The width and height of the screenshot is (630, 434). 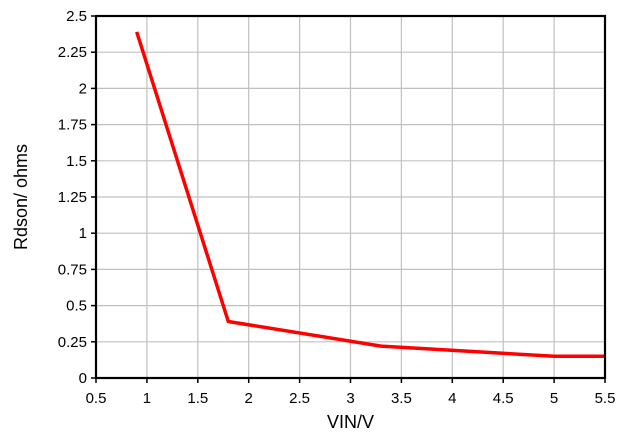 What do you see at coordinates (76, 306) in the screenshot?
I see `y-tick-label: 0.5` at bounding box center [76, 306].